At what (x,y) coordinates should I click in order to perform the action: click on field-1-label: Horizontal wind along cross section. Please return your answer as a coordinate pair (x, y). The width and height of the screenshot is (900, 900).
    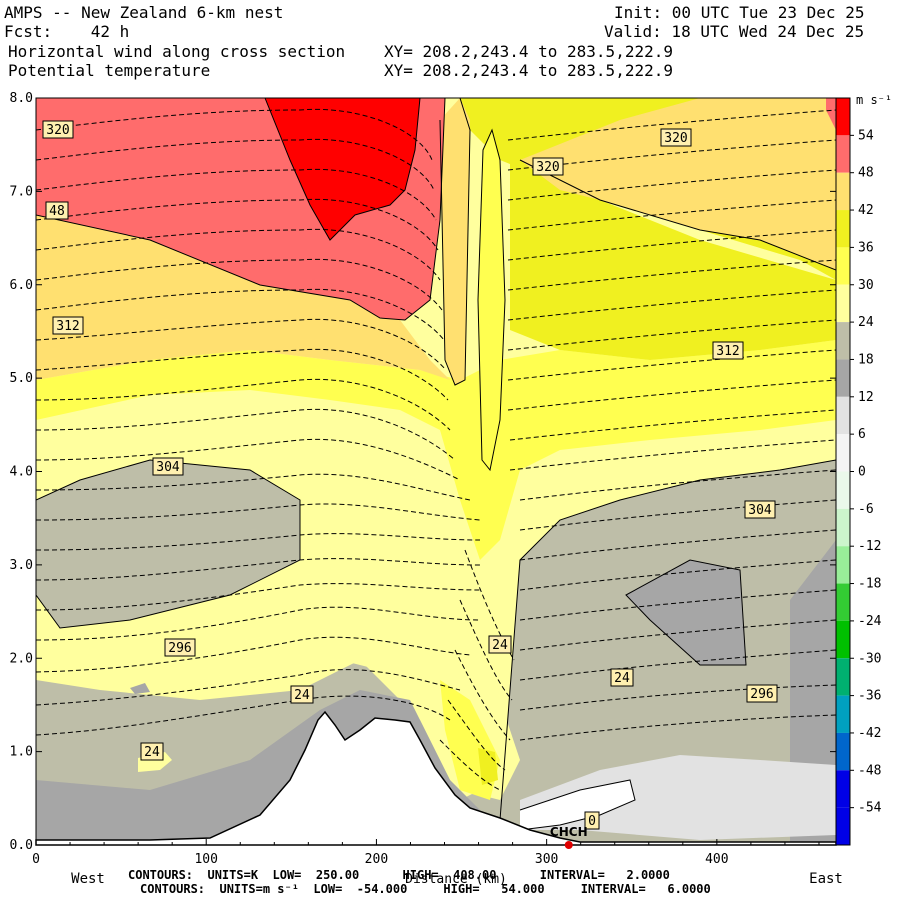
    Looking at the image, I should click on (177, 51).